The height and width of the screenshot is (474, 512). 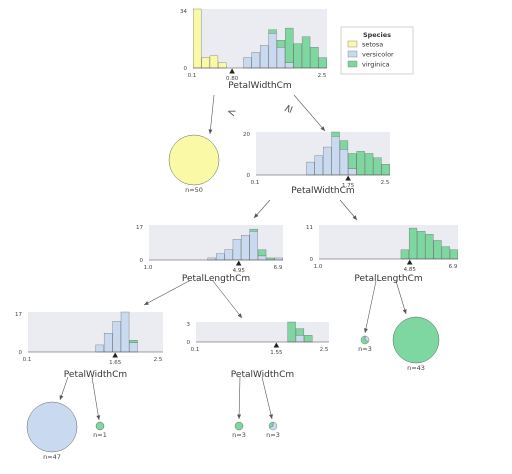 I want to click on node-root-split-marker, so click(x=232, y=71).